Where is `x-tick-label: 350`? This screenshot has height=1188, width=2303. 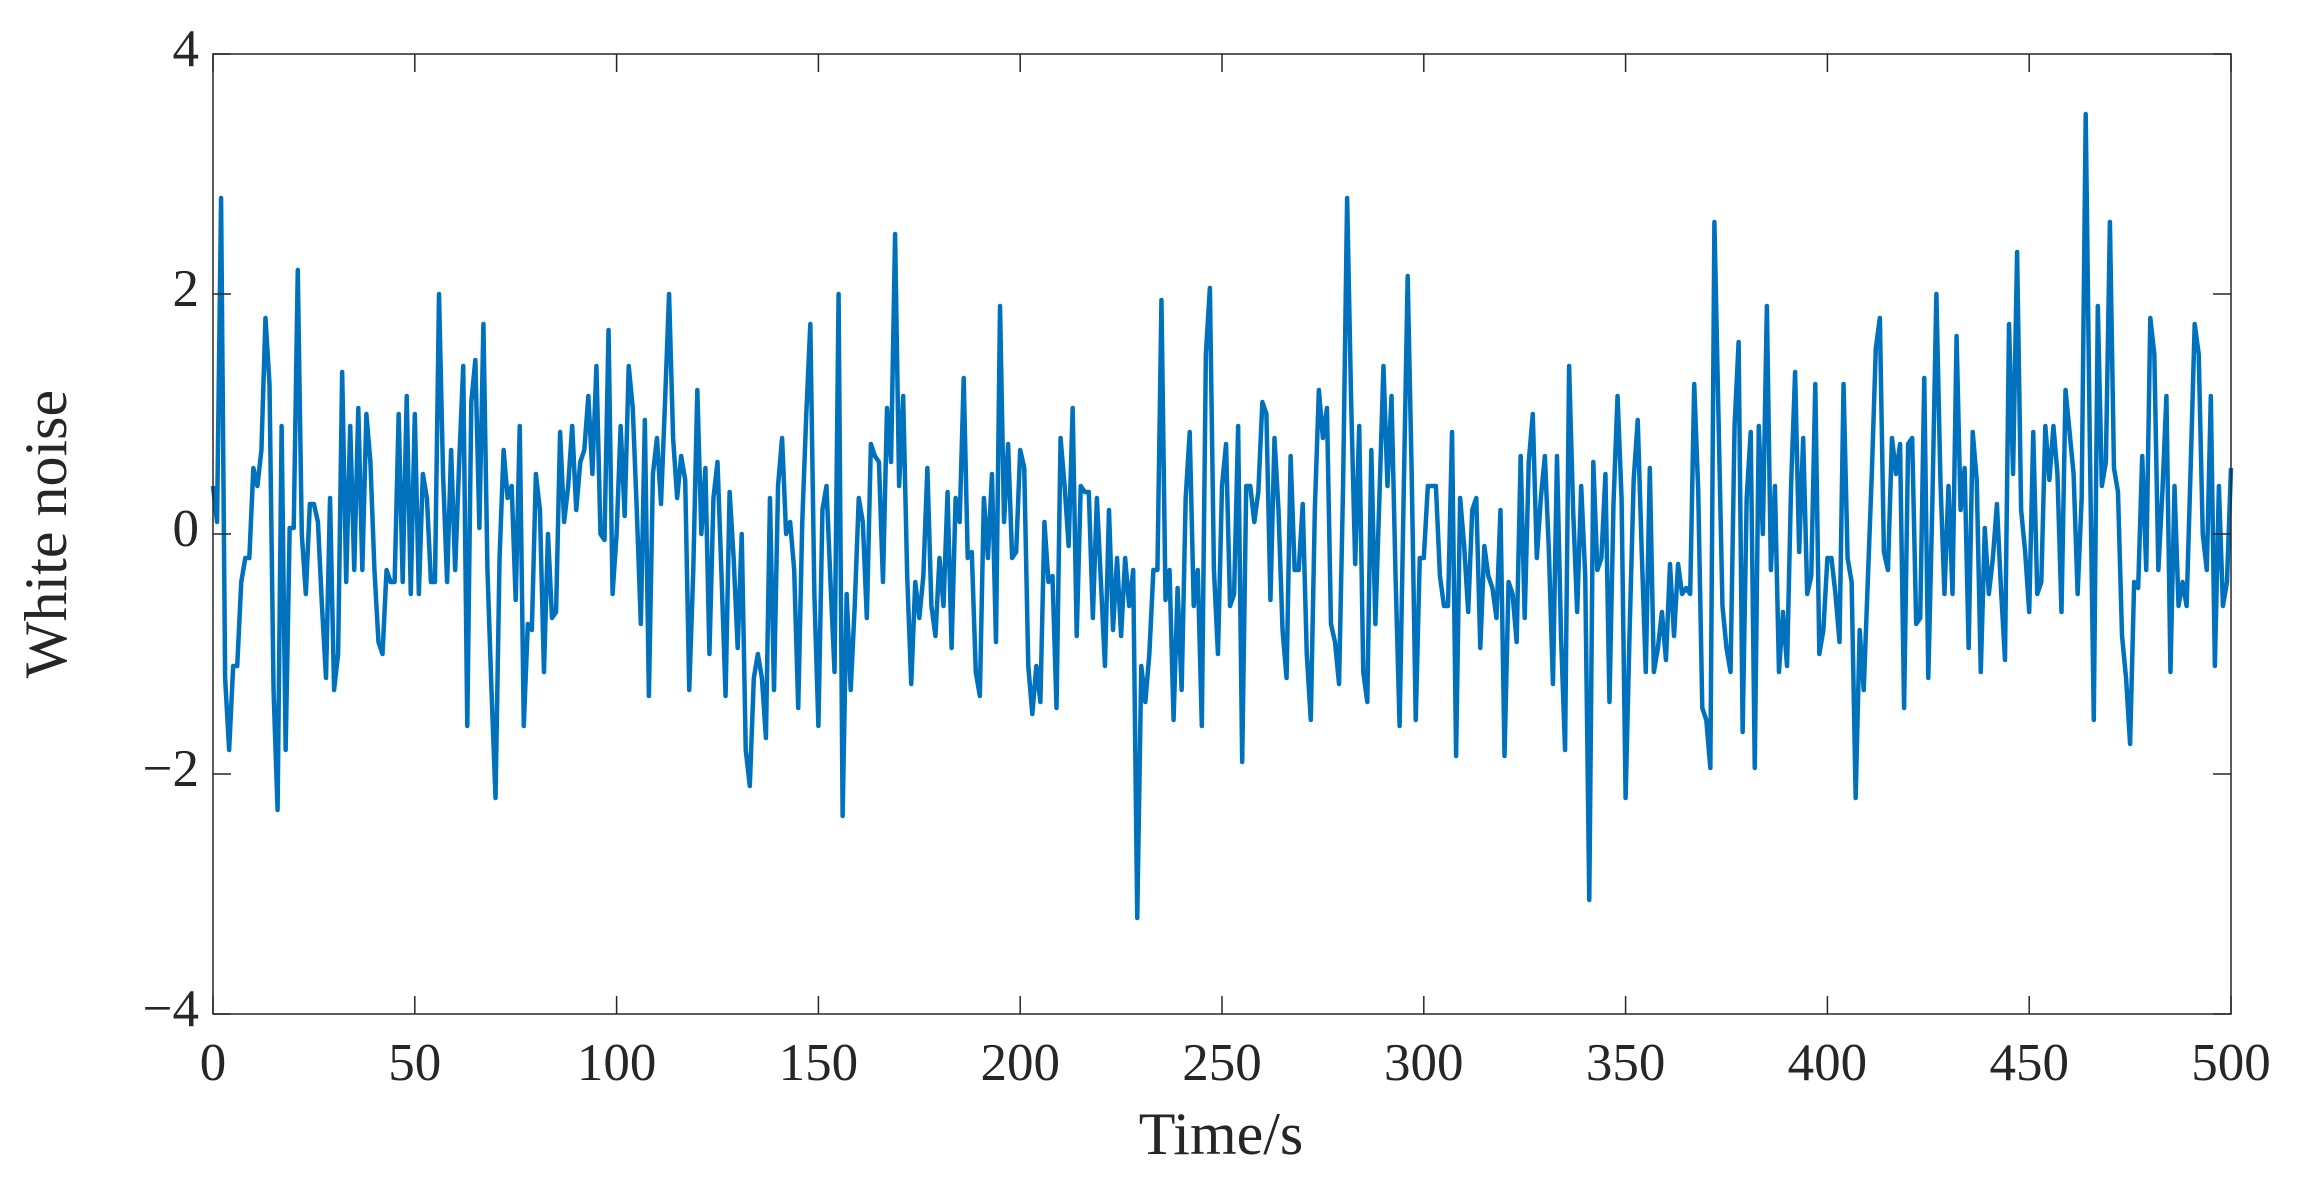
x-tick-label: 350 is located at coordinates (1626, 1063).